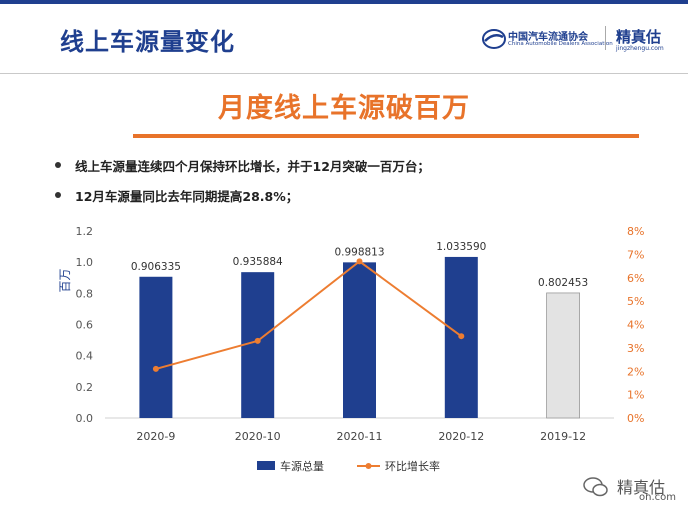  I want to click on jzg-logo-name: 精真估, so click(639, 37).